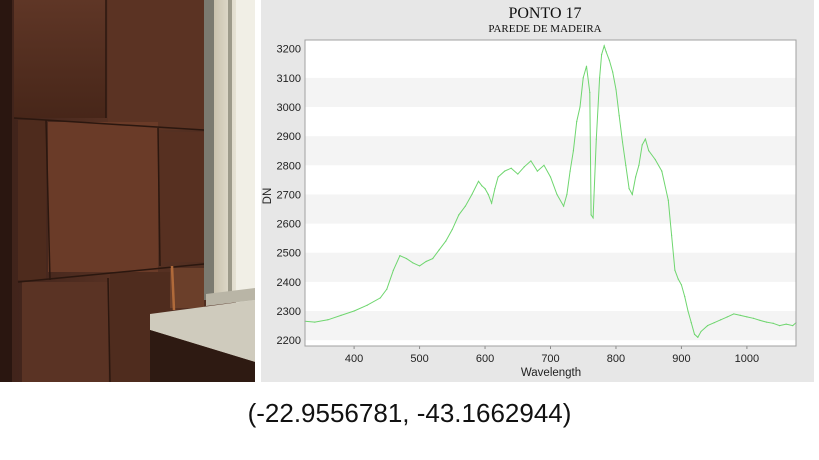 The image size is (819, 460). Describe the element at coordinates (289, 108) in the screenshot. I see `y-tick-label: 3000` at that location.